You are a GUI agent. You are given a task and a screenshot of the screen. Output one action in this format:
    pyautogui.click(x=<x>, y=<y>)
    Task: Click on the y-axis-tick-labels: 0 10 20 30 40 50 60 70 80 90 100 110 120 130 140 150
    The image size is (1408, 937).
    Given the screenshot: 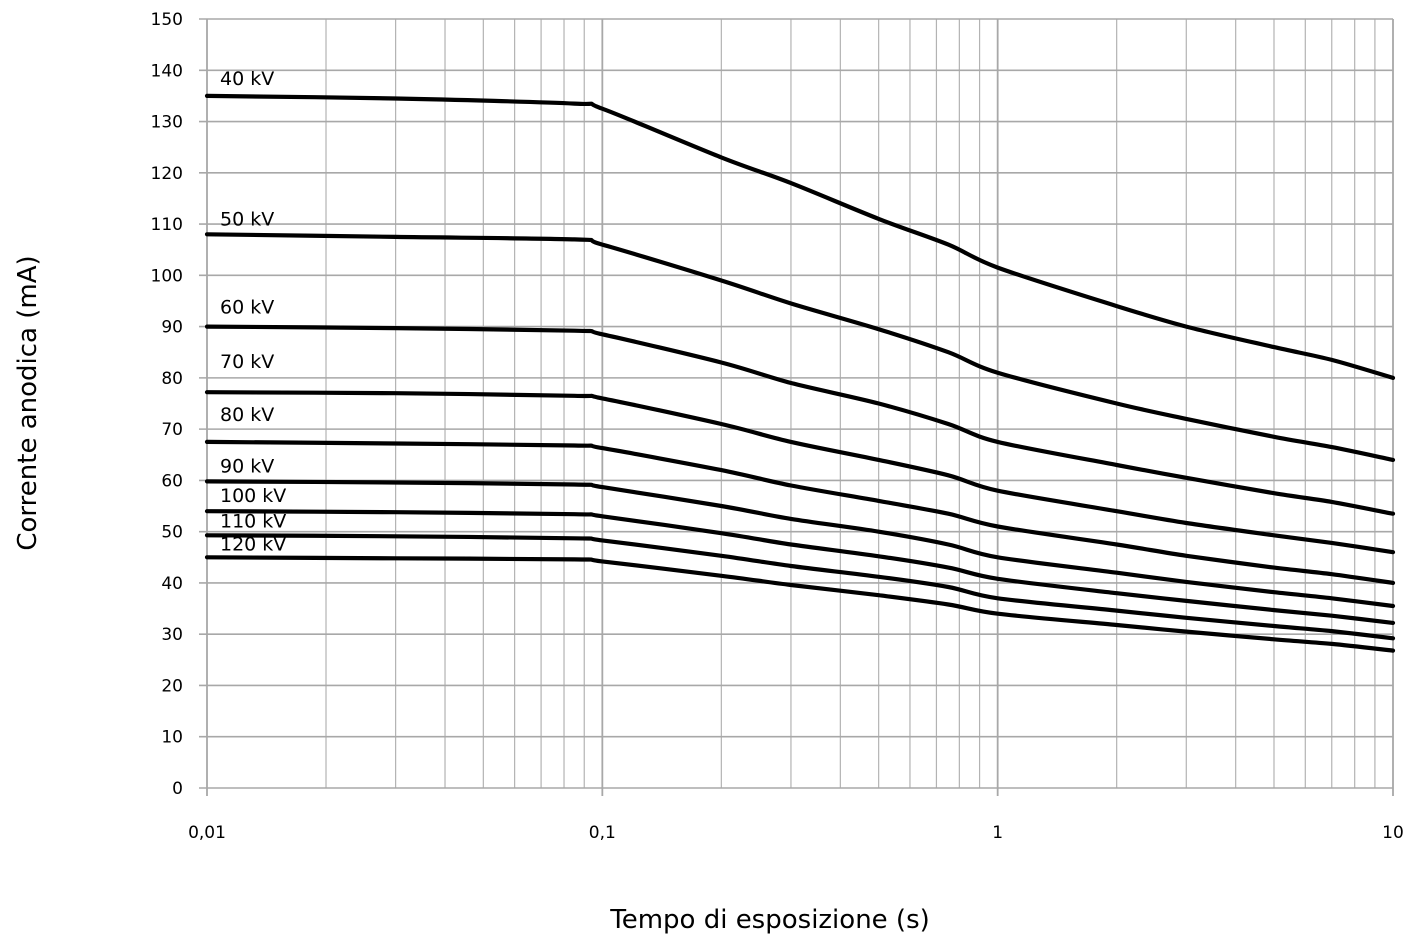 What is the action you would take?
    pyautogui.click(x=167, y=404)
    